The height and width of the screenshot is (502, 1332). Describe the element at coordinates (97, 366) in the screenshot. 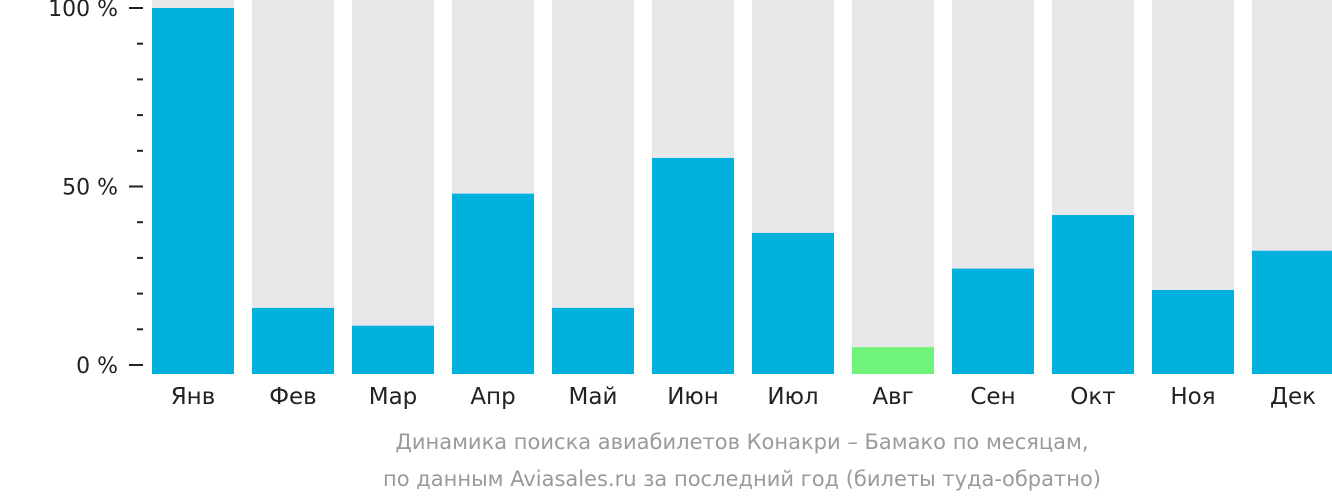

I see `y-tick-label: 0 %` at that location.